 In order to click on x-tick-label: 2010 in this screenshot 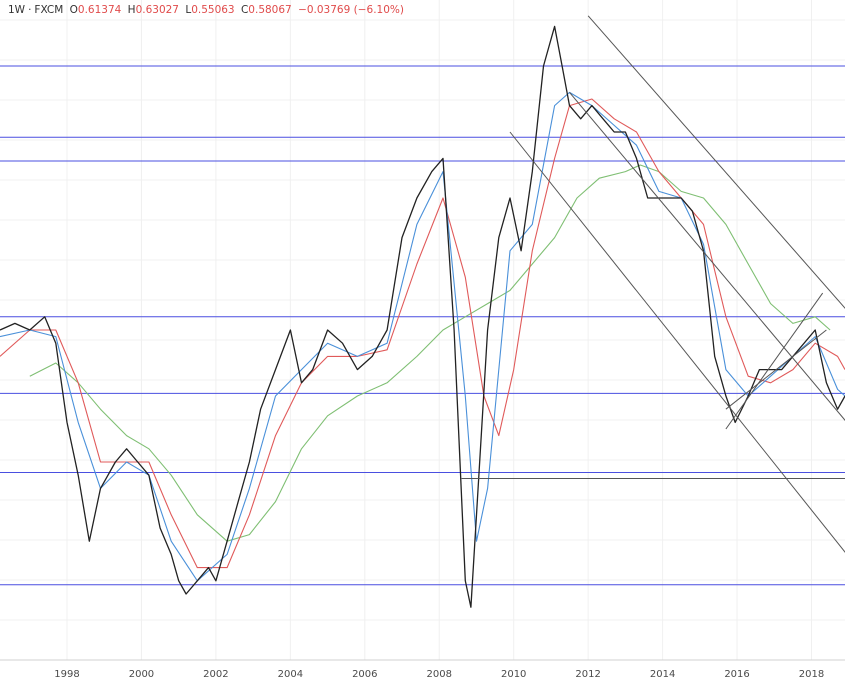, I will do `click(513, 674)`.